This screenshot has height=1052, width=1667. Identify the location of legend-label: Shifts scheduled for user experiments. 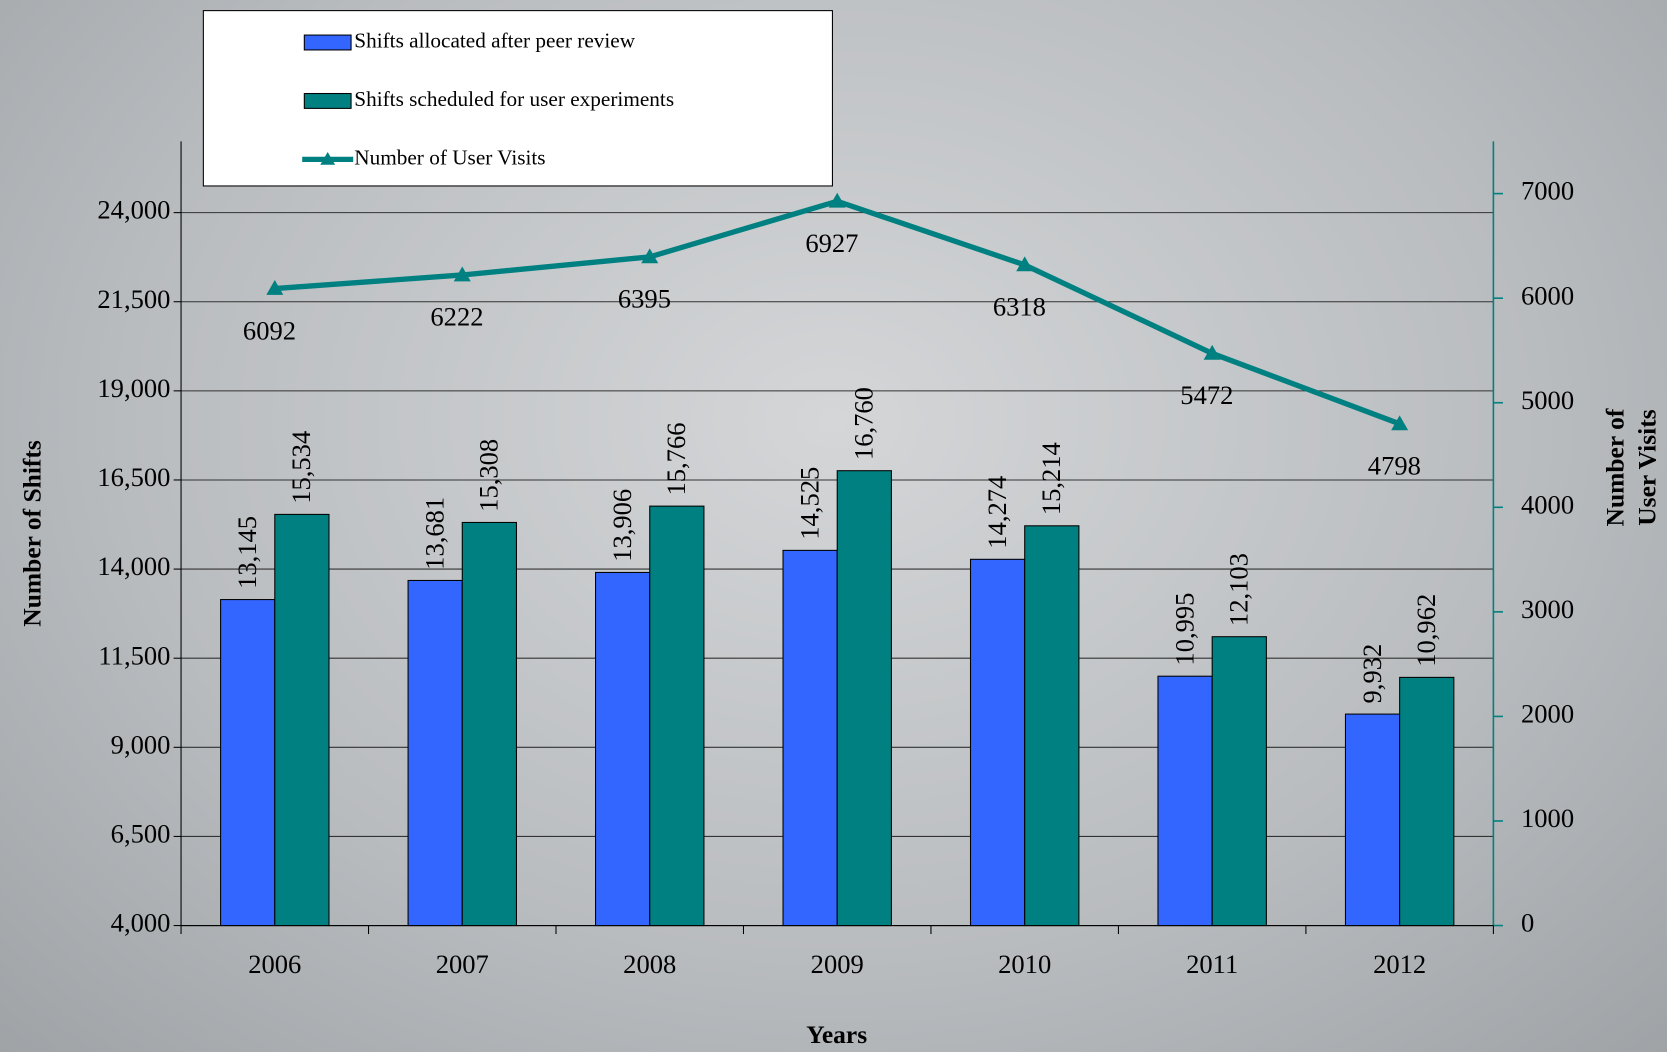
(514, 99).